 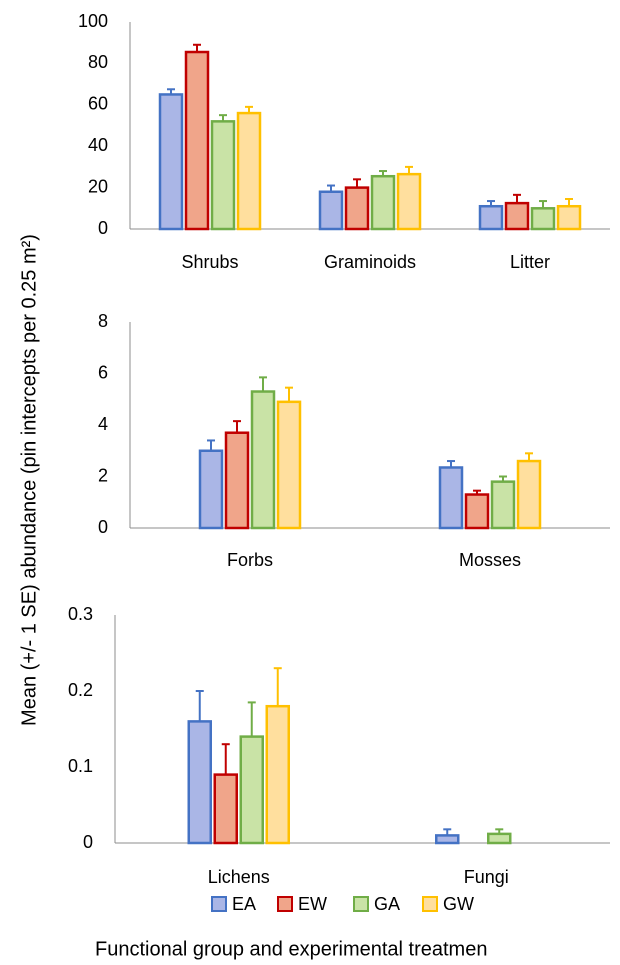 What do you see at coordinates (490, 560) in the screenshot?
I see `x-tick-label: Mosses` at bounding box center [490, 560].